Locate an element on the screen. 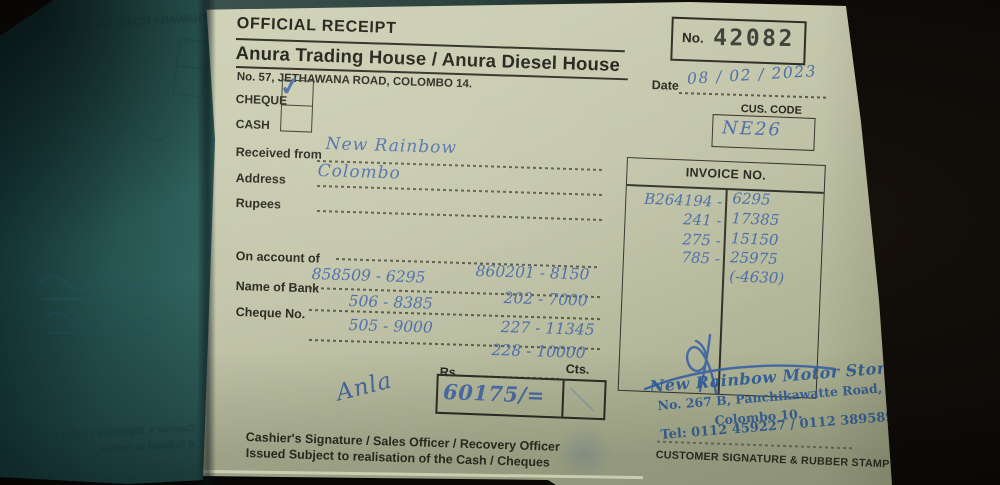  bank-label: Name of Bank is located at coordinates (277, 287).